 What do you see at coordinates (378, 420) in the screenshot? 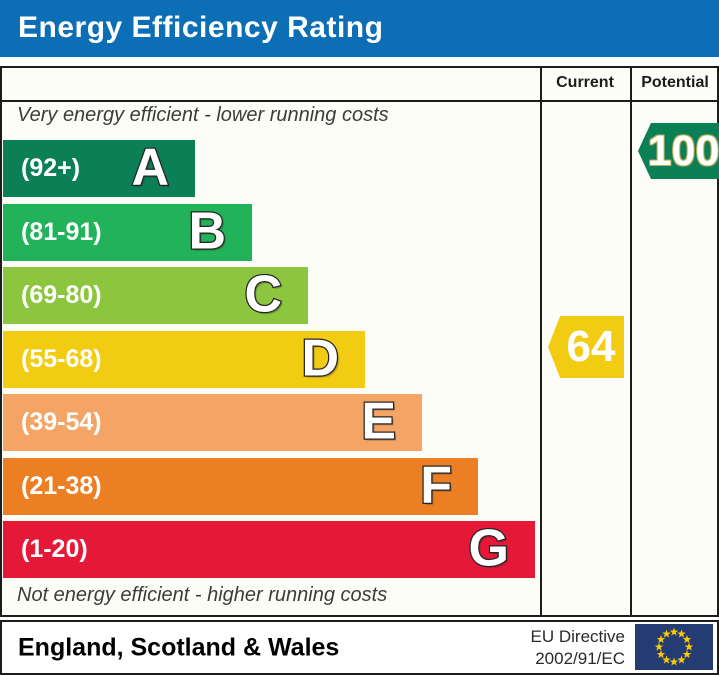
I see `band-letter: E` at bounding box center [378, 420].